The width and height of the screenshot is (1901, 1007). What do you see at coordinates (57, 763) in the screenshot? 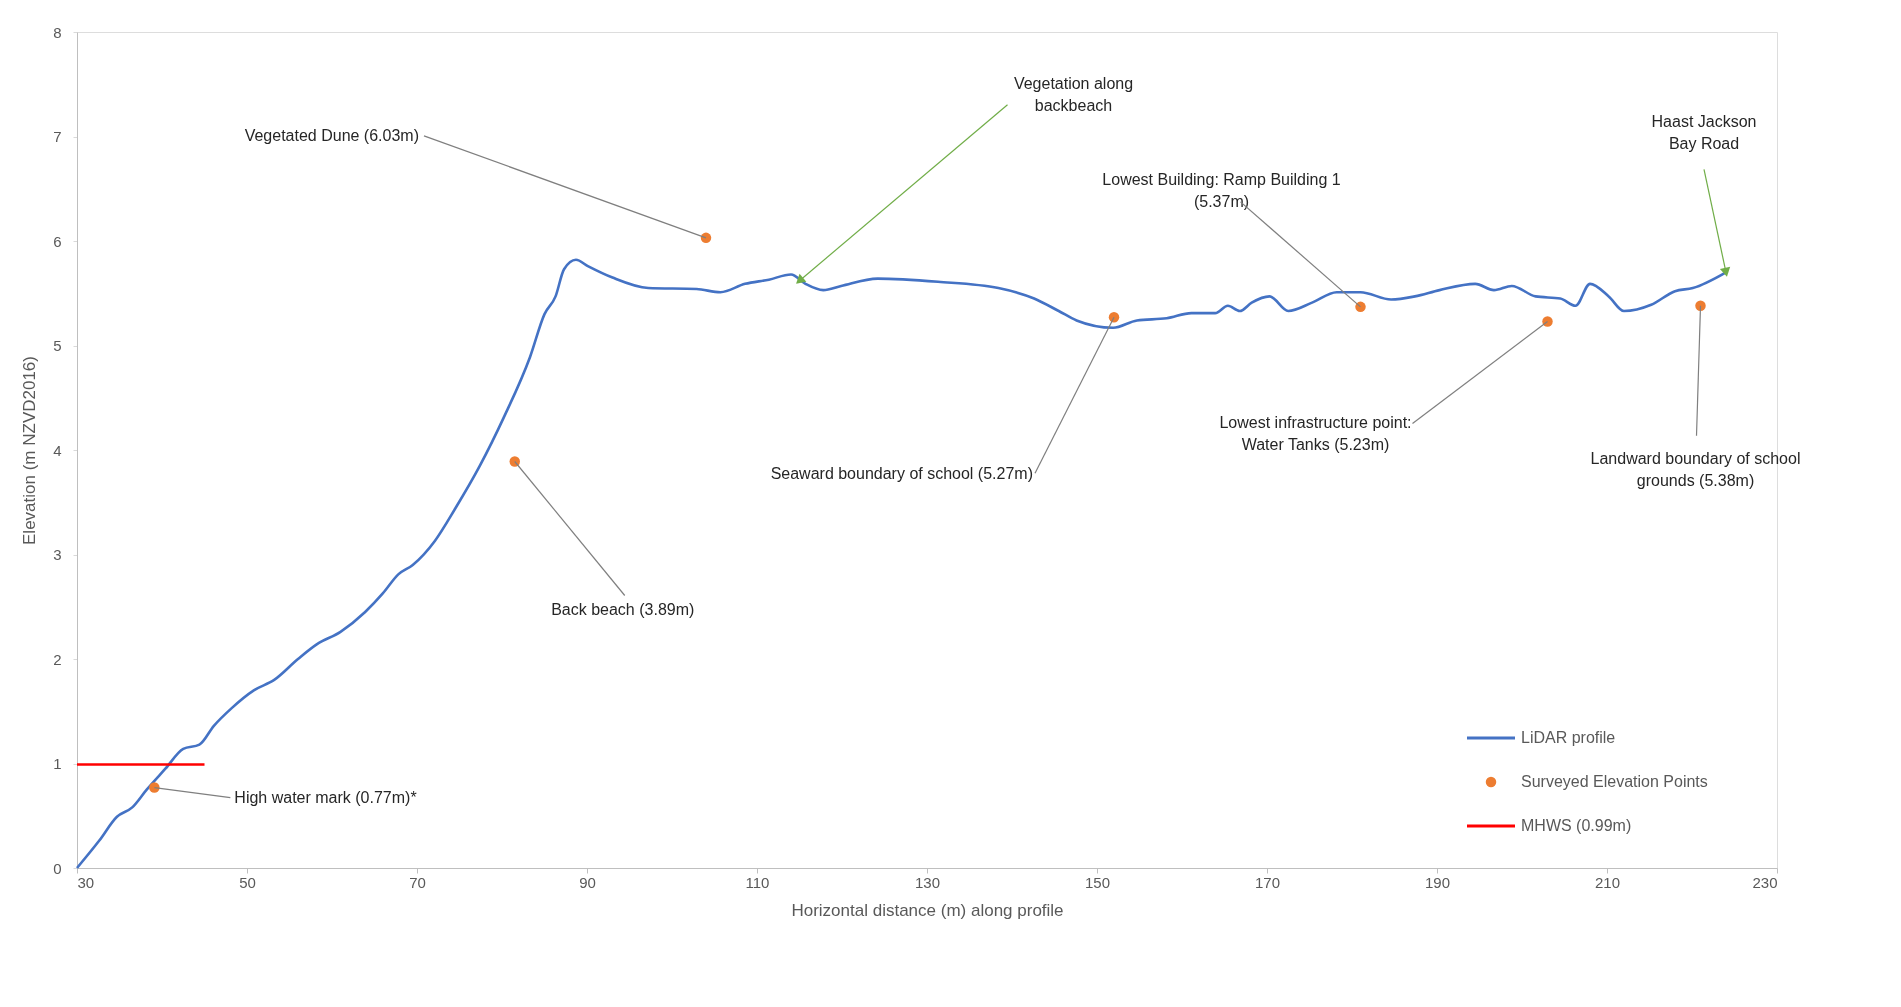
I see `y-tick-label: 1` at bounding box center [57, 763].